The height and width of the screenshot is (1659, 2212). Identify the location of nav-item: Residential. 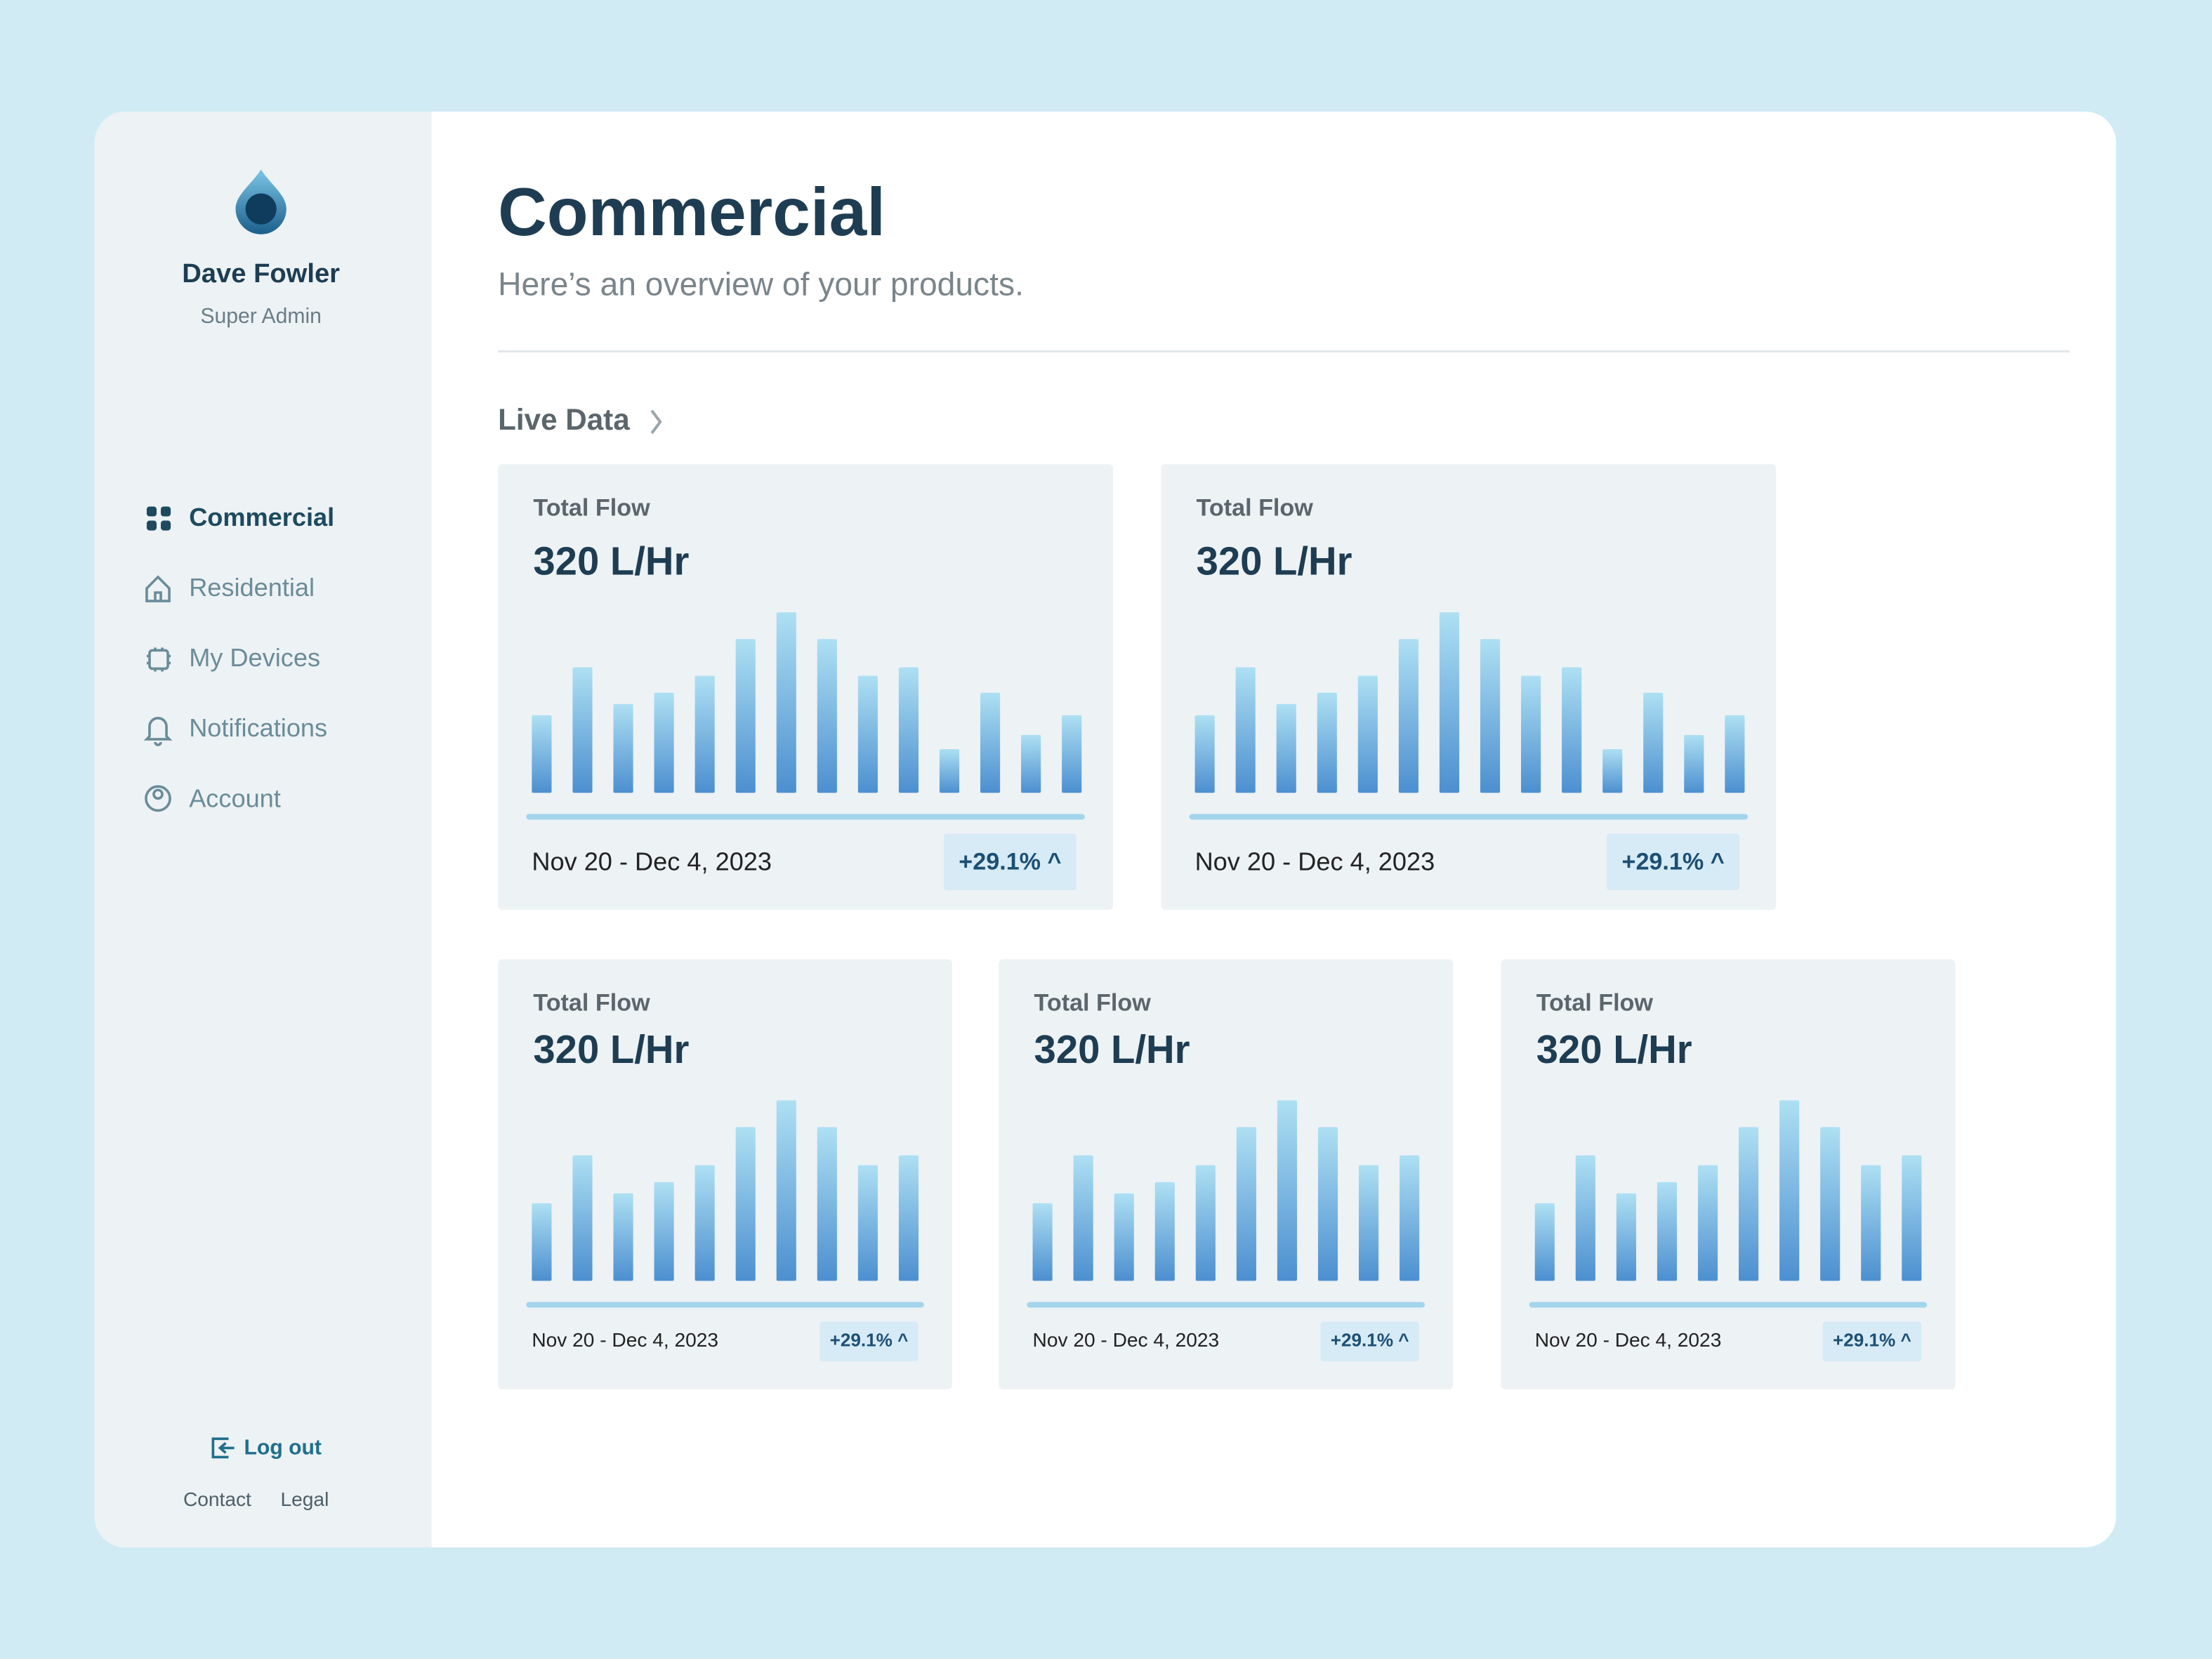
(252, 588).